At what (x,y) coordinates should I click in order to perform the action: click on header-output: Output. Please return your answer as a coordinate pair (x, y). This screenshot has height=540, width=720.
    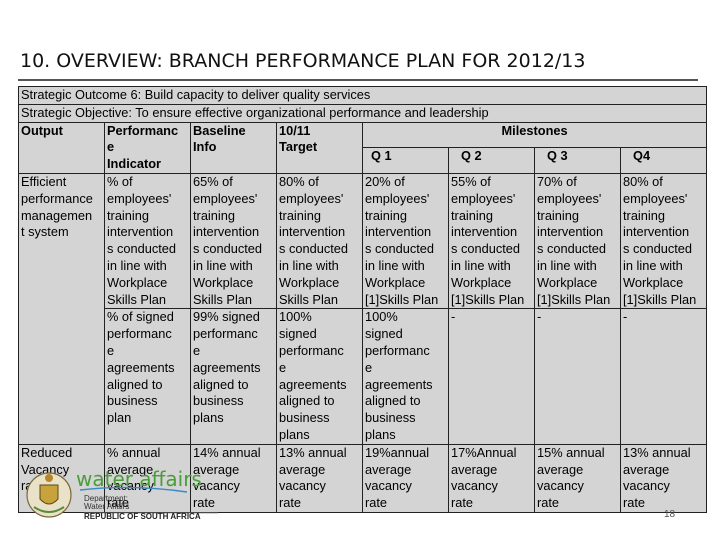
    Looking at the image, I should click on (61, 147).